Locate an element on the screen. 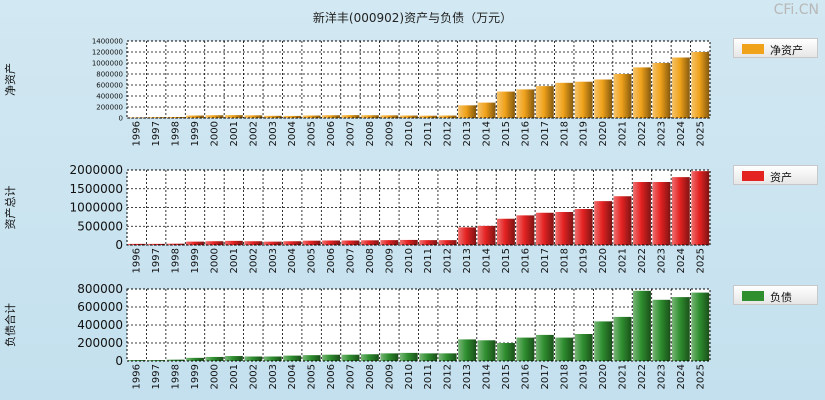 The image size is (825, 400). bar-liabilities-2019 is located at coordinates (583, 347).